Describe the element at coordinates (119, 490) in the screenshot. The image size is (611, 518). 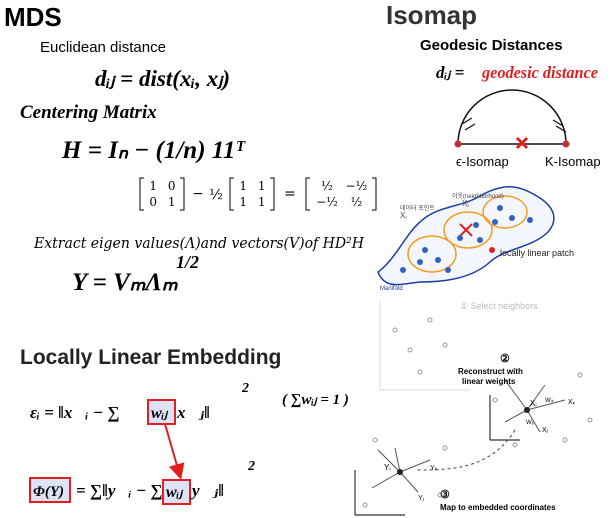
I see `cost-formula-part: = ∑‖y⃗ᵢ − ∑` at that location.